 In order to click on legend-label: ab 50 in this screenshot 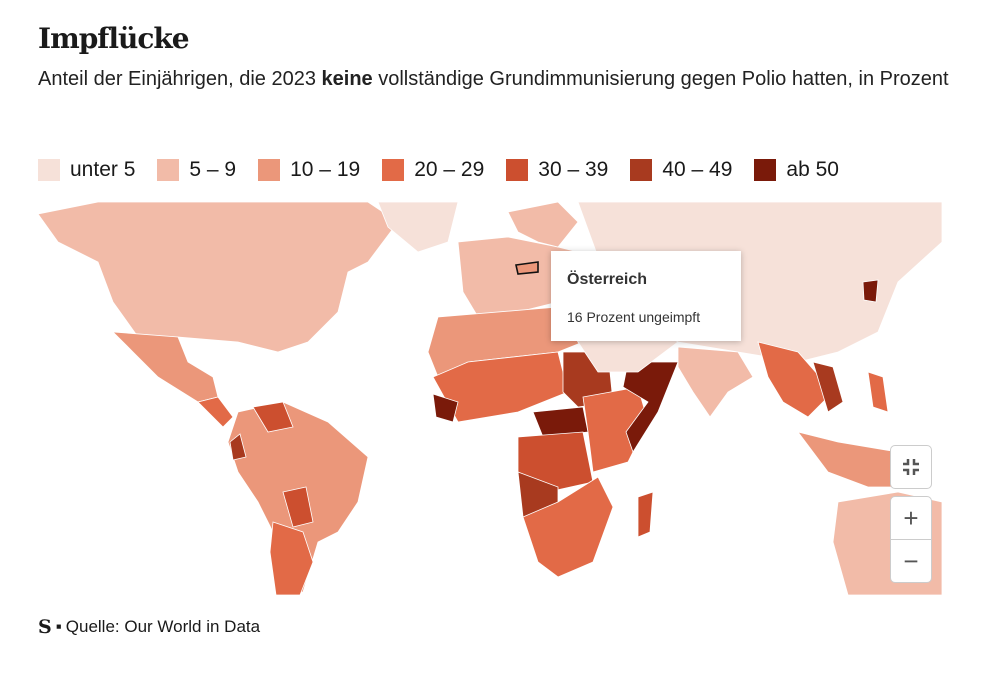, I will do `click(812, 169)`.